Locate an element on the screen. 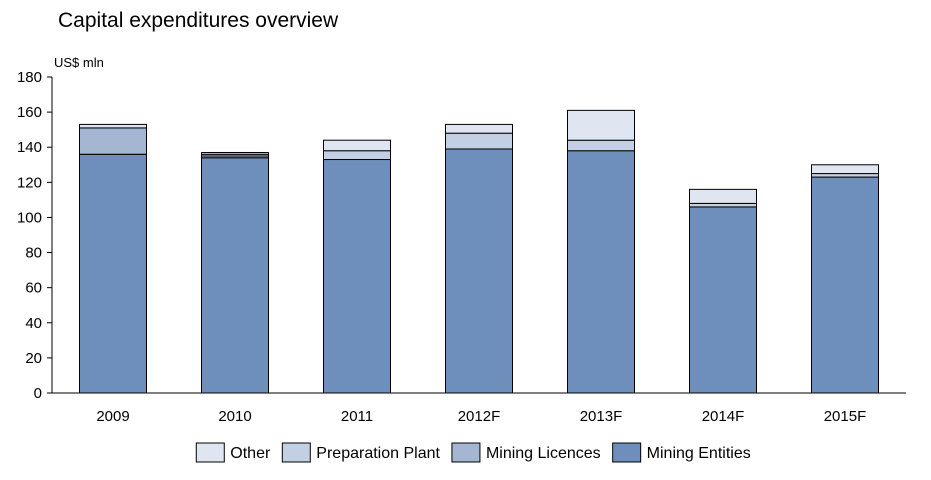  y-tick-label: 140 is located at coordinates (29, 147).